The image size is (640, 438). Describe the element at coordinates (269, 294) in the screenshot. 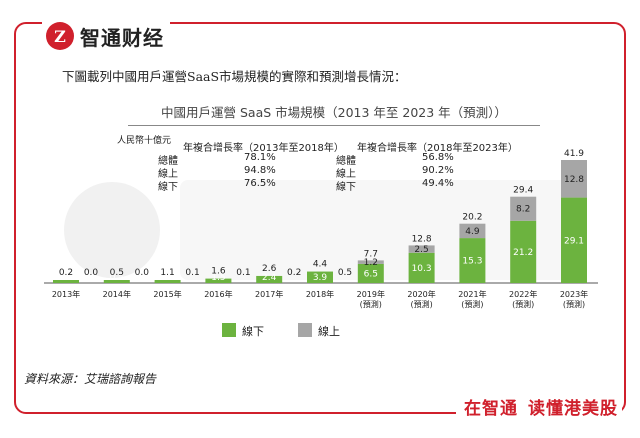

I see `x-tick-label: 2017年` at that location.